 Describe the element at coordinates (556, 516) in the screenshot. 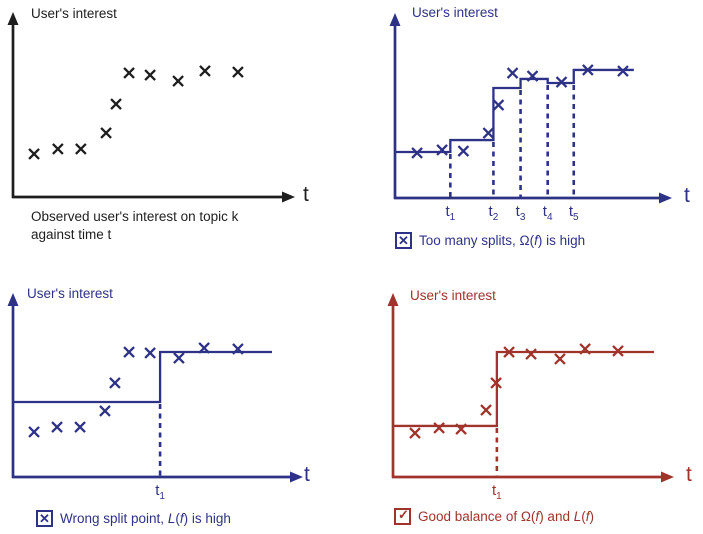

I see `caption-segment: ) and` at that location.